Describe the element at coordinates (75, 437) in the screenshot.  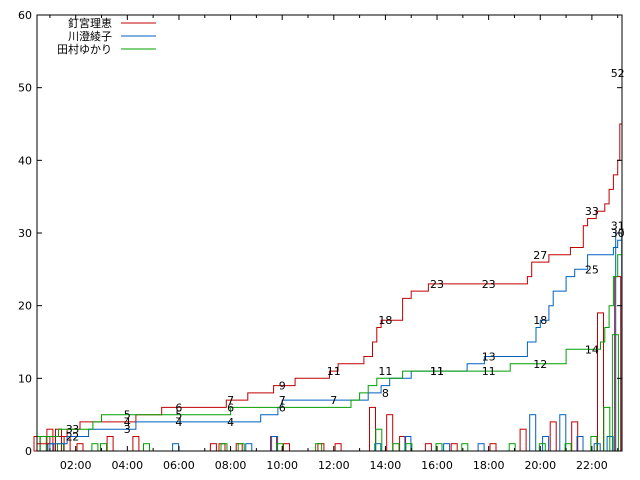
I see `data-label-1-2: 2` at that location.